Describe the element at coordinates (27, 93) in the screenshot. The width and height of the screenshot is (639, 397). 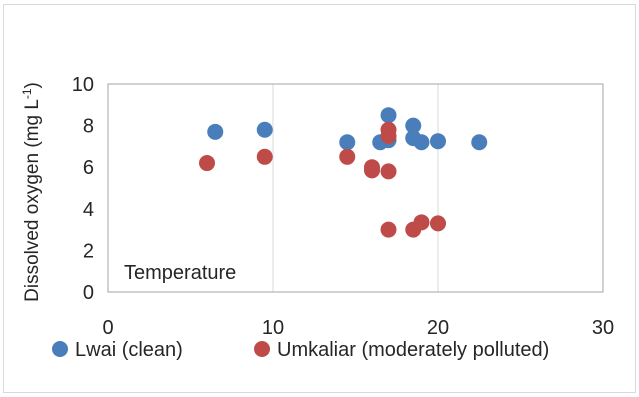
I see `y-axis-label-superscript: -1` at that location.